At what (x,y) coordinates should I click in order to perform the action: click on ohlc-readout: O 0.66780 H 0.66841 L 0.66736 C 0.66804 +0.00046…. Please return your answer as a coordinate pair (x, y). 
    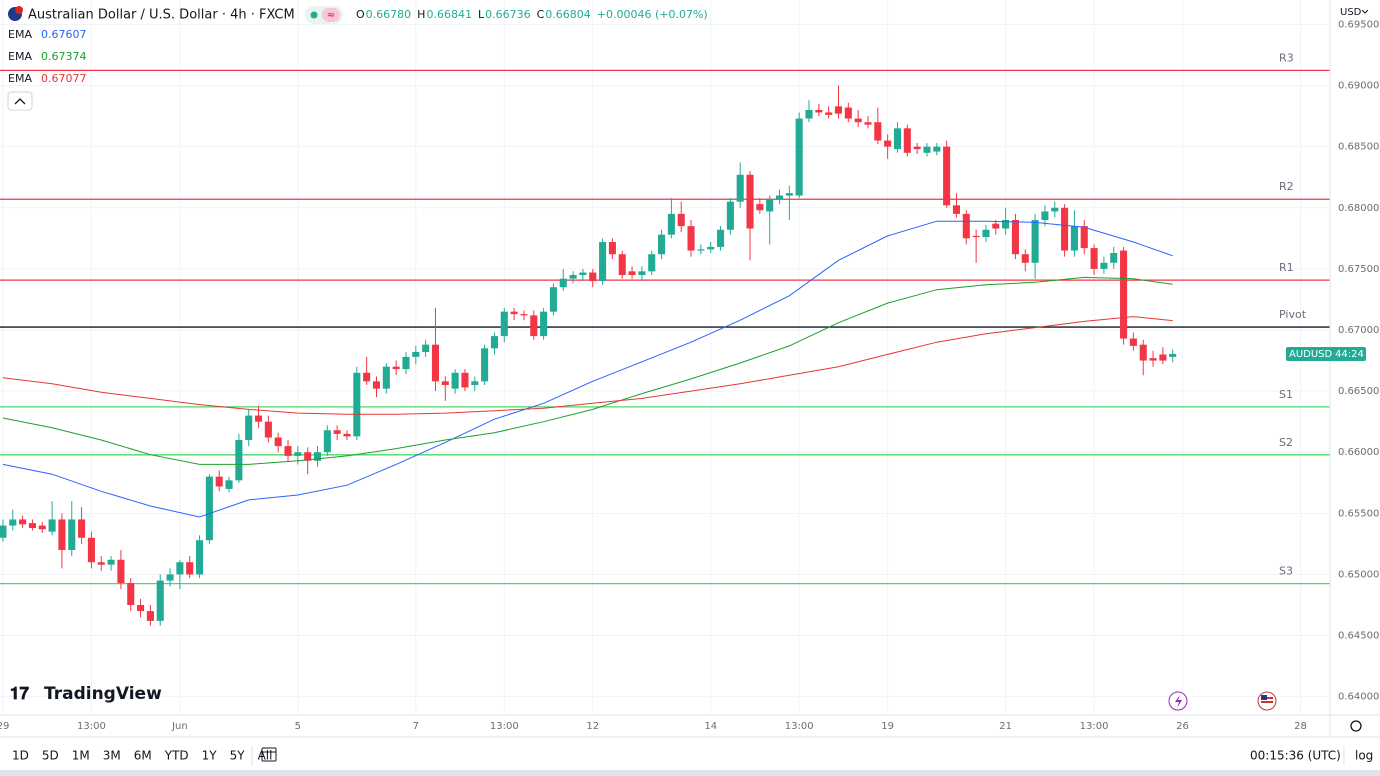
    Looking at the image, I should click on (532, 14).